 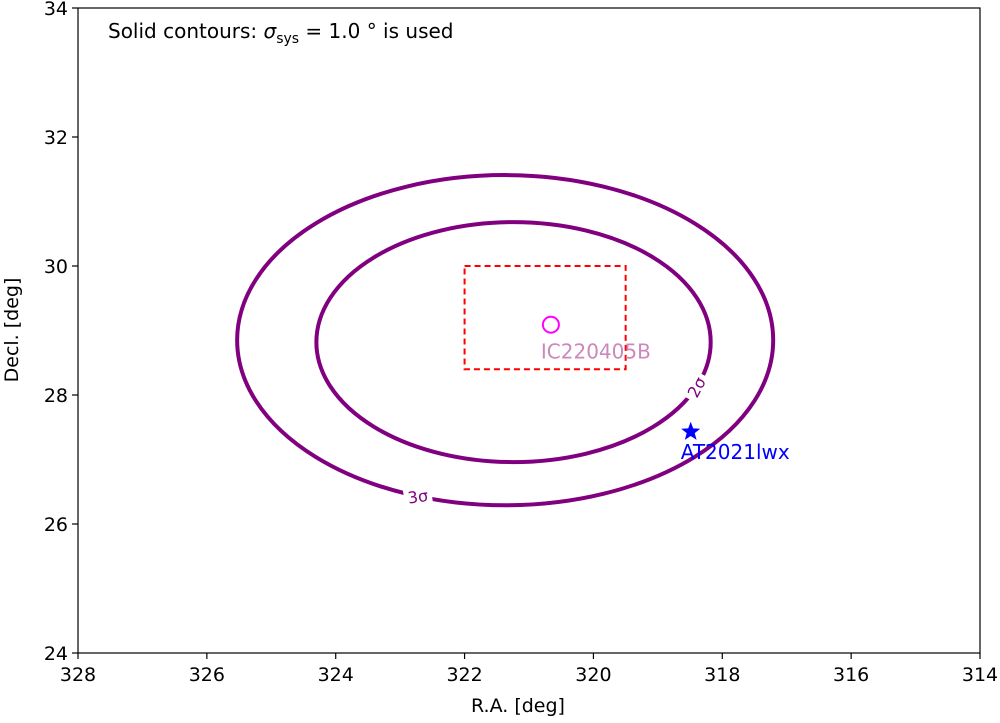 What do you see at coordinates (56, 138) in the screenshot?
I see `y-tick-label: 32` at bounding box center [56, 138].